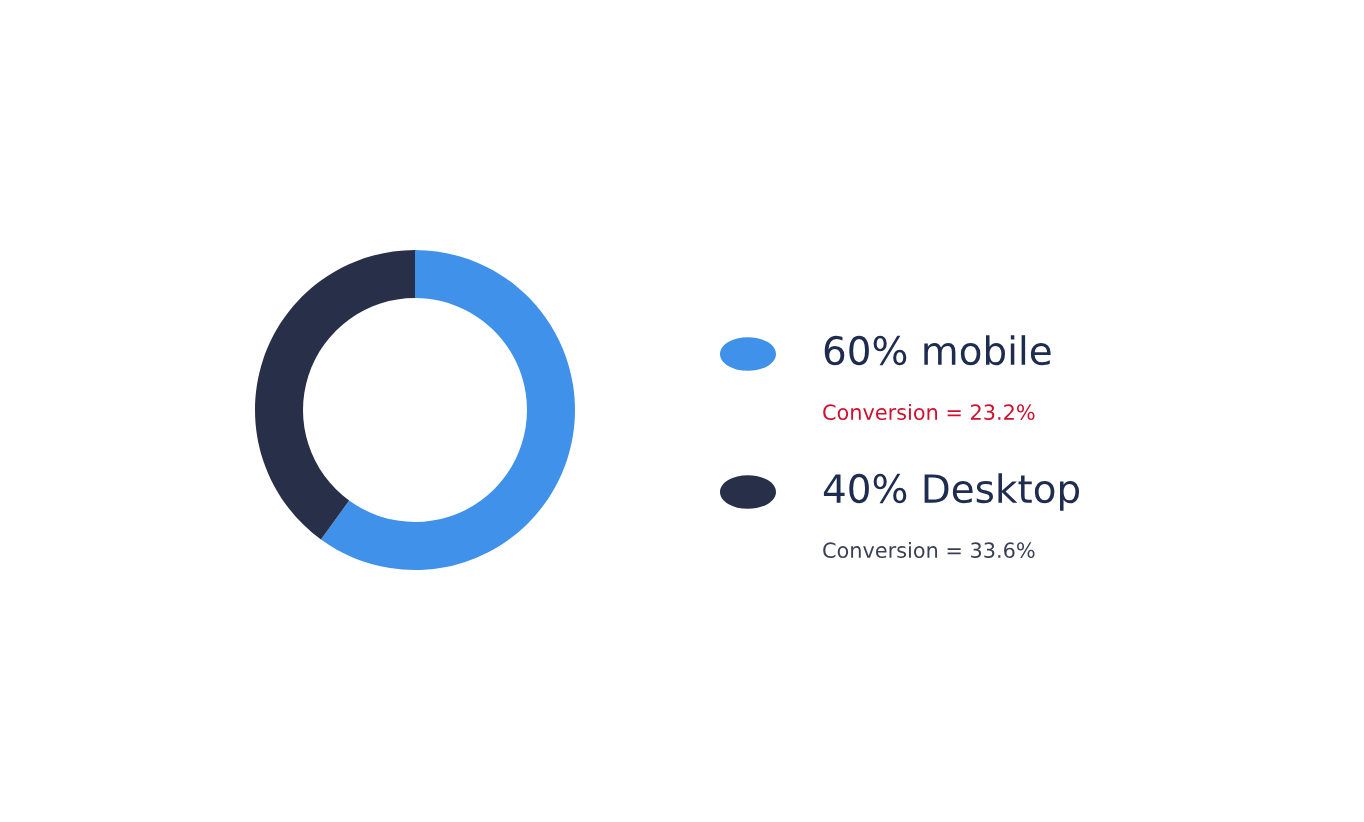 The width and height of the screenshot is (1364, 822). What do you see at coordinates (929, 412) in the screenshot?
I see `text: Conversion = 23.2%` at bounding box center [929, 412].